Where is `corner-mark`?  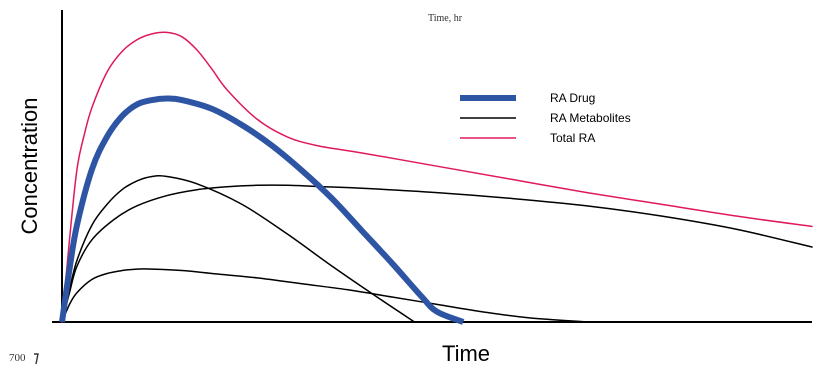 corner-mark is located at coordinates (36, 359).